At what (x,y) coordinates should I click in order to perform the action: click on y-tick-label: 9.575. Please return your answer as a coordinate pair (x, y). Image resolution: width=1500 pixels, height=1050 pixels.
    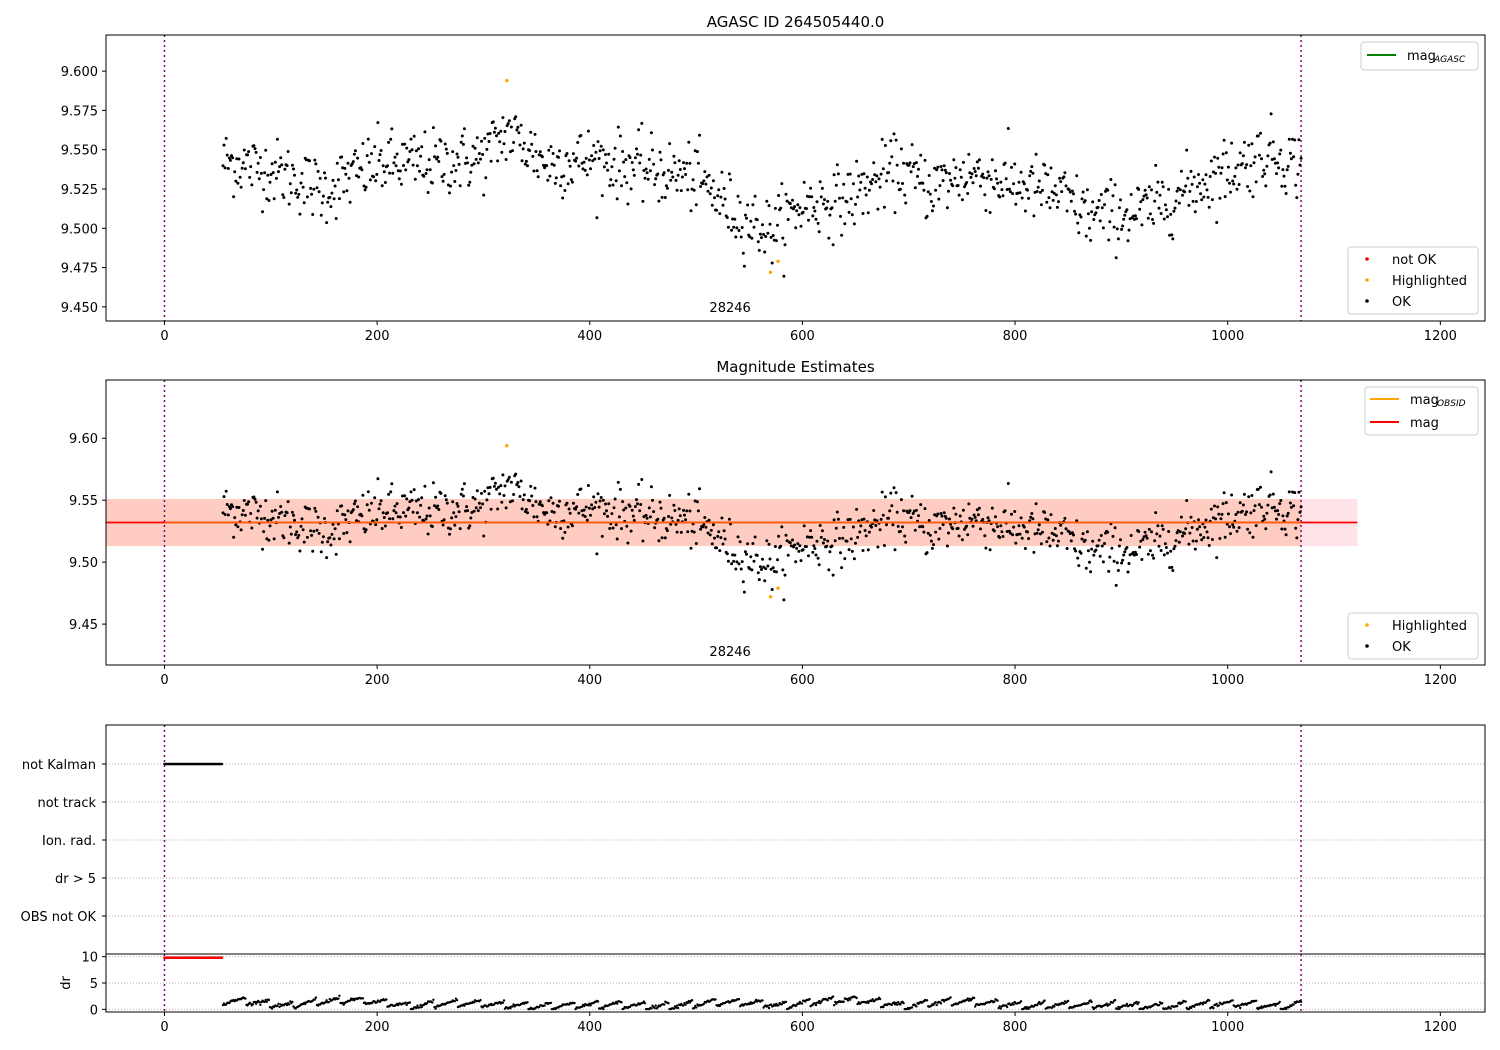
    Looking at the image, I should click on (79, 111).